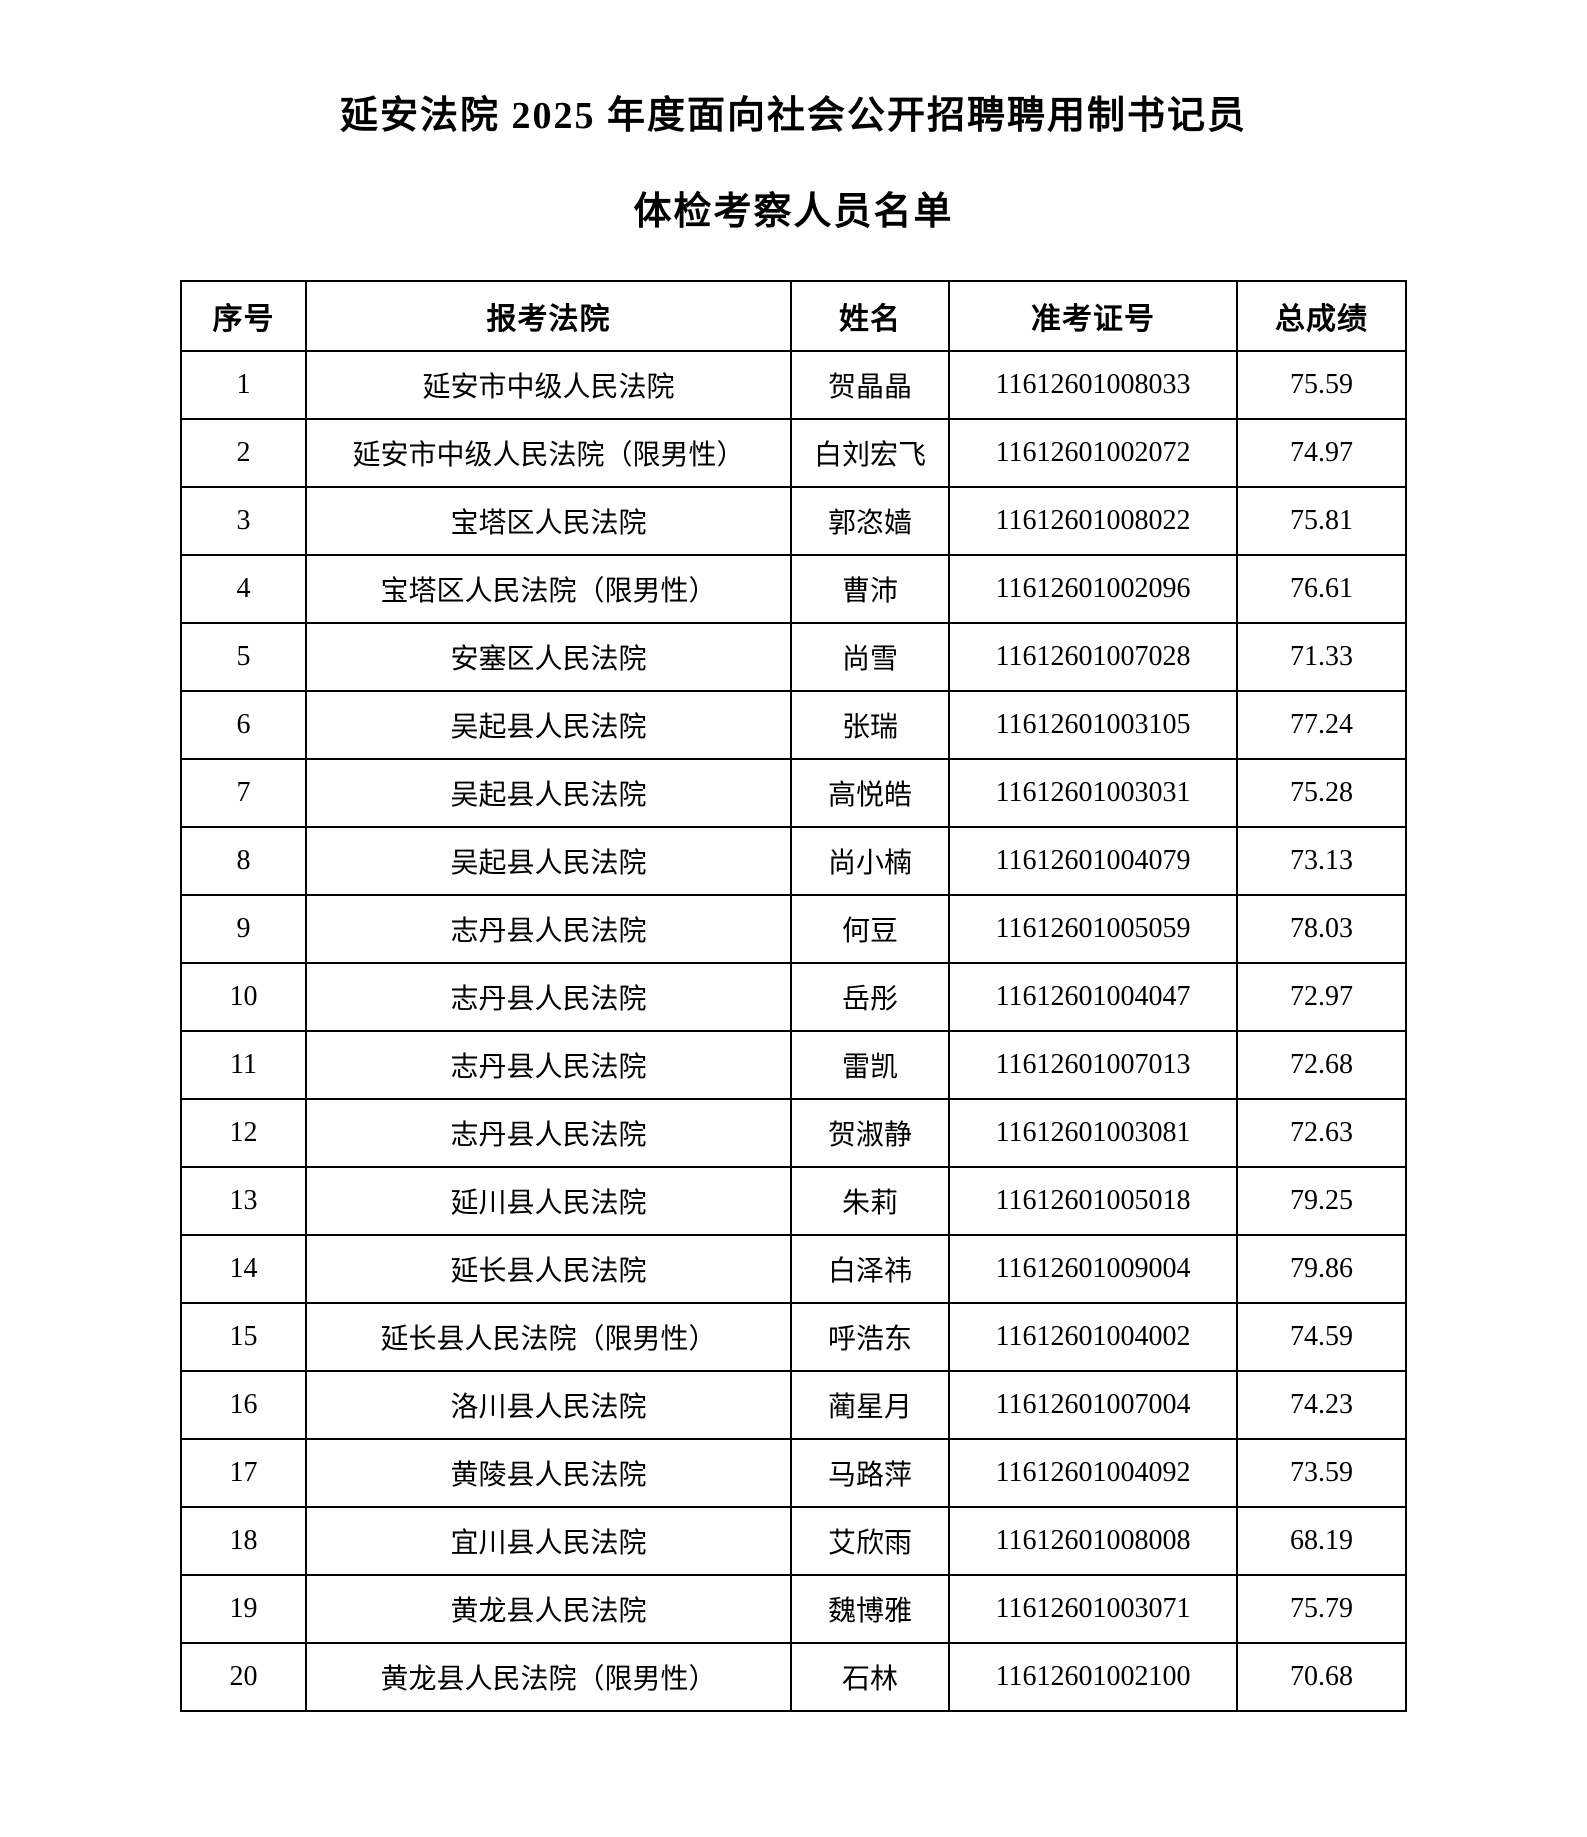  What do you see at coordinates (1321, 1541) in the screenshot?
I see `cell-score: 68.19` at bounding box center [1321, 1541].